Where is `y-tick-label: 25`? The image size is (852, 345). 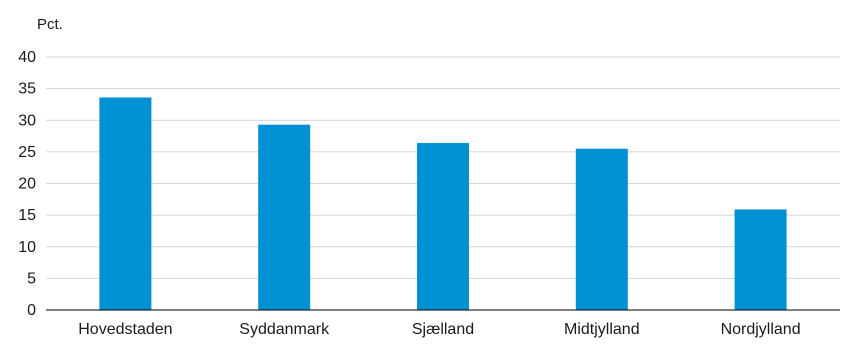
y-tick-label: 25 is located at coordinates (27, 152).